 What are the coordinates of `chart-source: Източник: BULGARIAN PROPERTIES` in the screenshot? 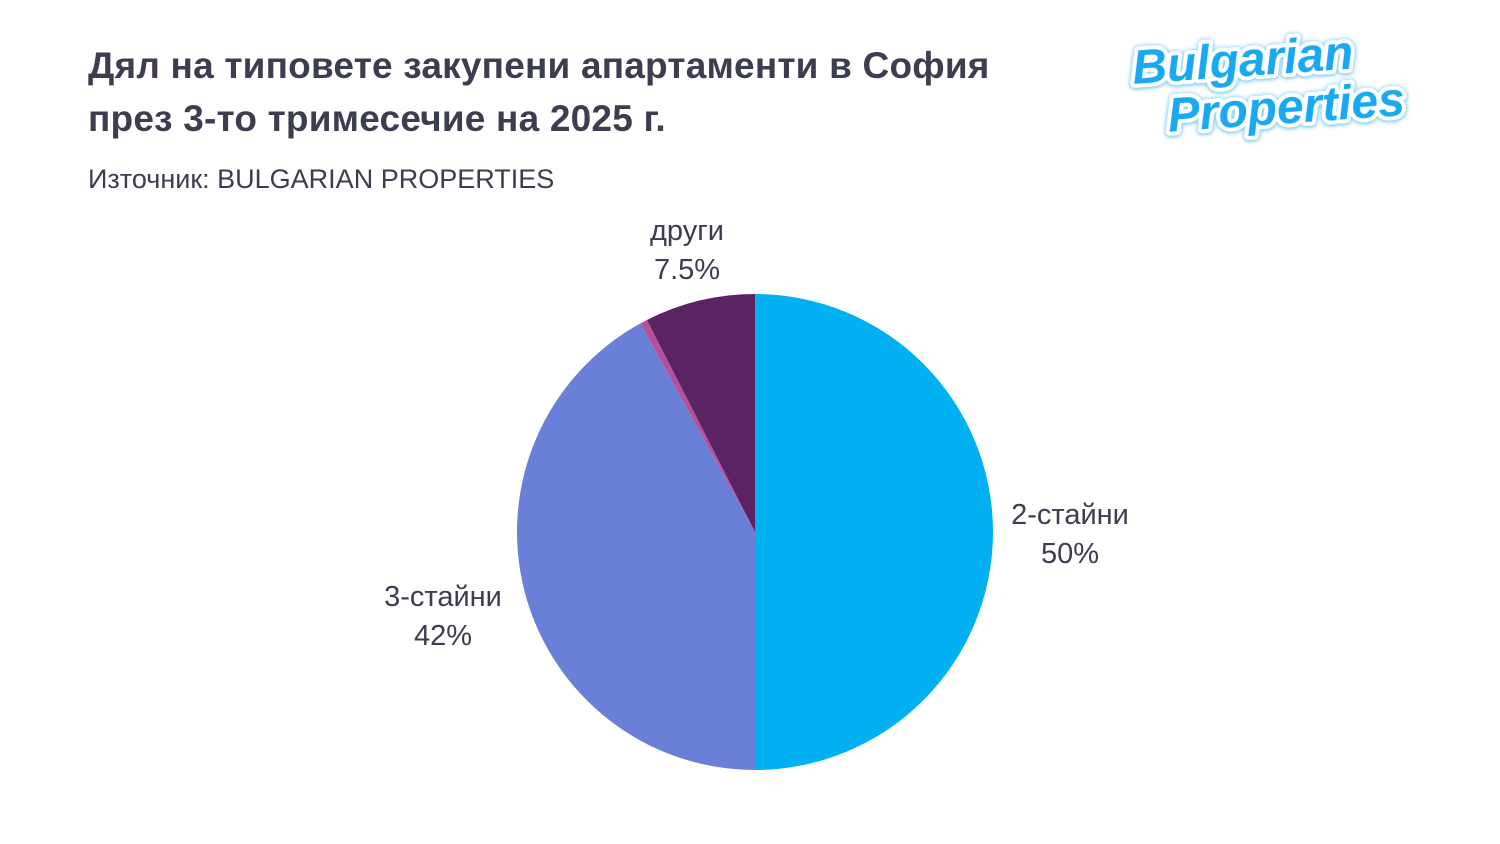 It's located at (321, 179).